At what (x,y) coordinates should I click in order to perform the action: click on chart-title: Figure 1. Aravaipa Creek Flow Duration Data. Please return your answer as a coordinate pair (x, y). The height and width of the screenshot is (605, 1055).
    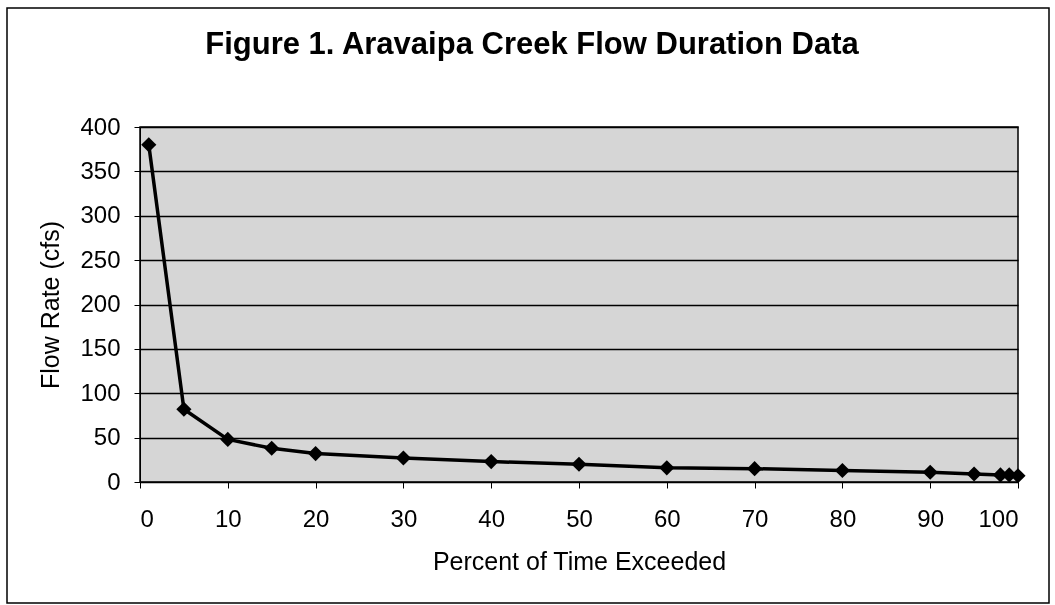
    Looking at the image, I should click on (532, 43).